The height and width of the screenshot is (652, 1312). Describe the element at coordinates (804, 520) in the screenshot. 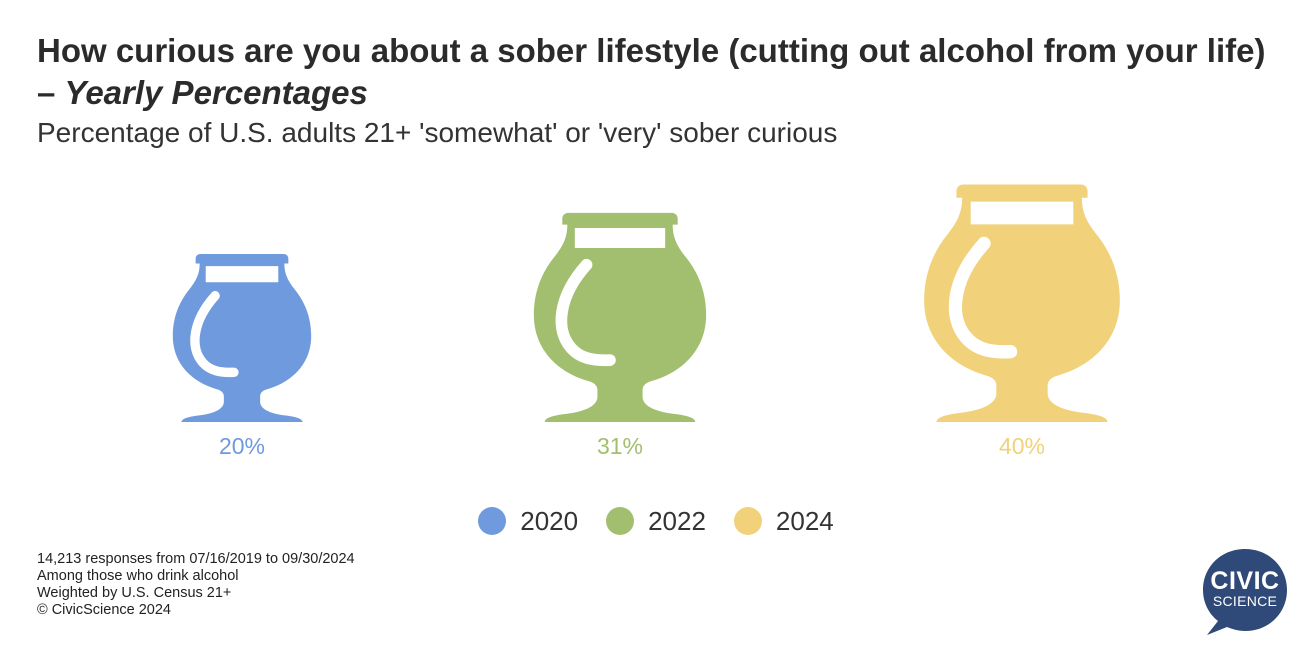

I see `legend-label: 2024` at that location.